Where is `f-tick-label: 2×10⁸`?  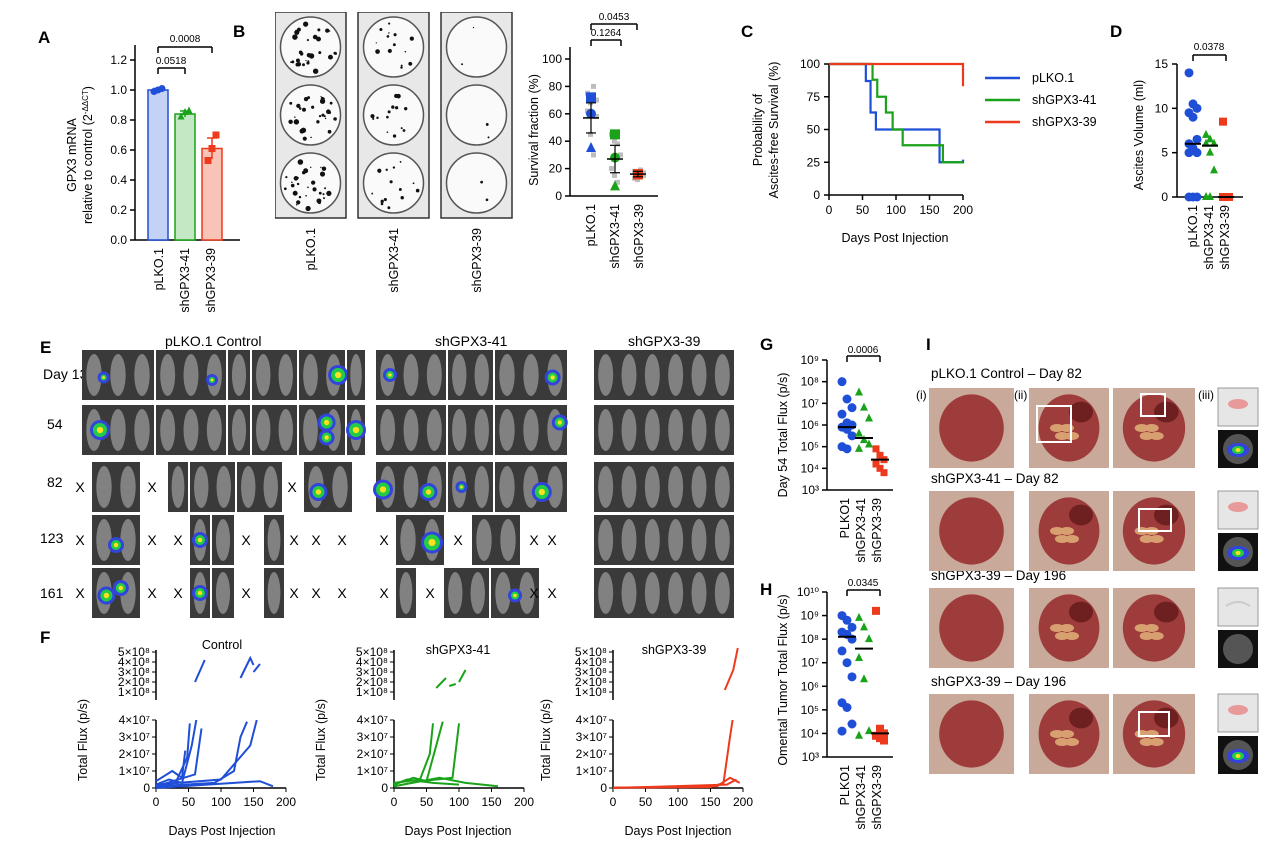
f-tick-label: 2×10⁸ is located at coordinates (372, 682).